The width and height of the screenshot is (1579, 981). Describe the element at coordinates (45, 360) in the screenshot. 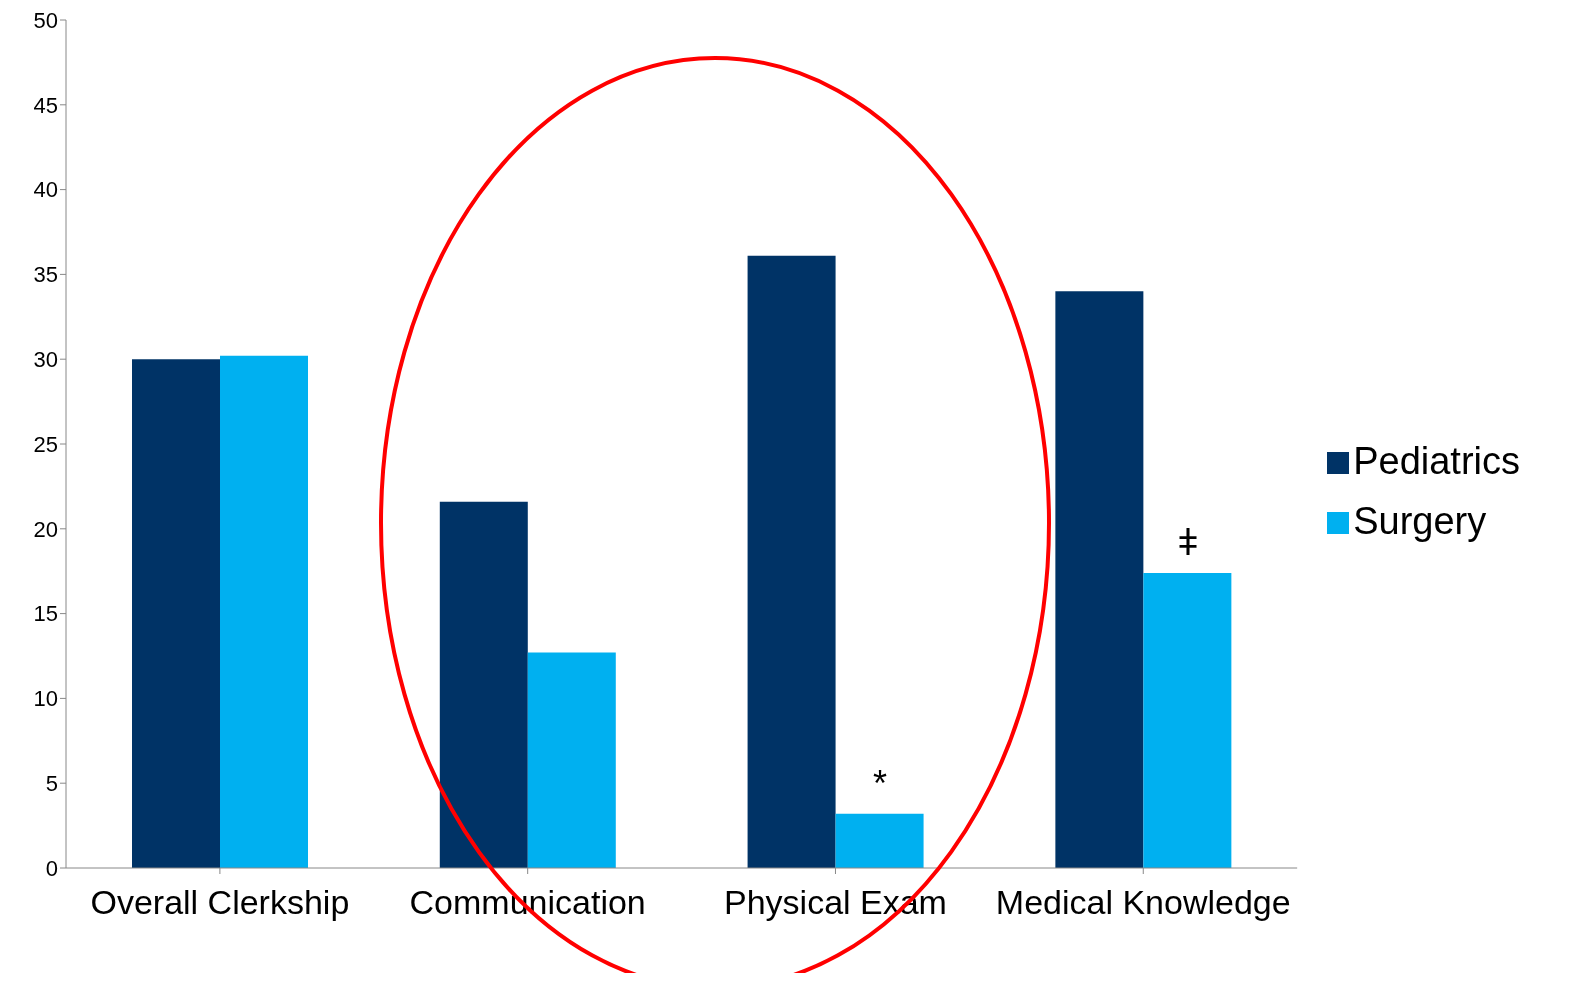

I see `y-tick-label: 30` at that location.